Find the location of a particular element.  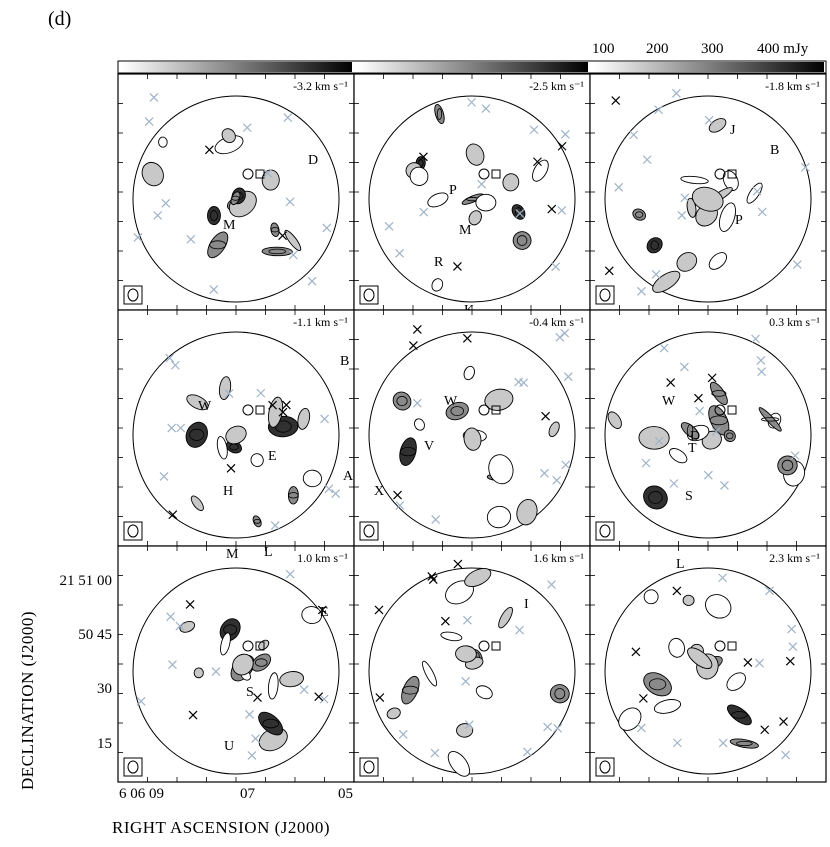

source-label-d: D is located at coordinates (695, 436).